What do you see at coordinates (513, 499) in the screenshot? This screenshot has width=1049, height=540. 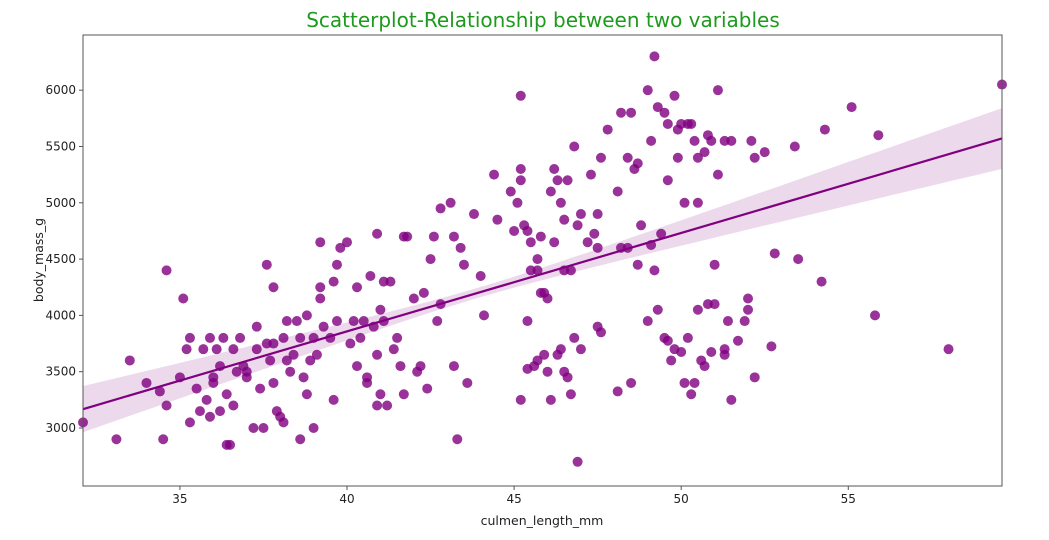 I see `x-tick-label: 45` at bounding box center [513, 499].